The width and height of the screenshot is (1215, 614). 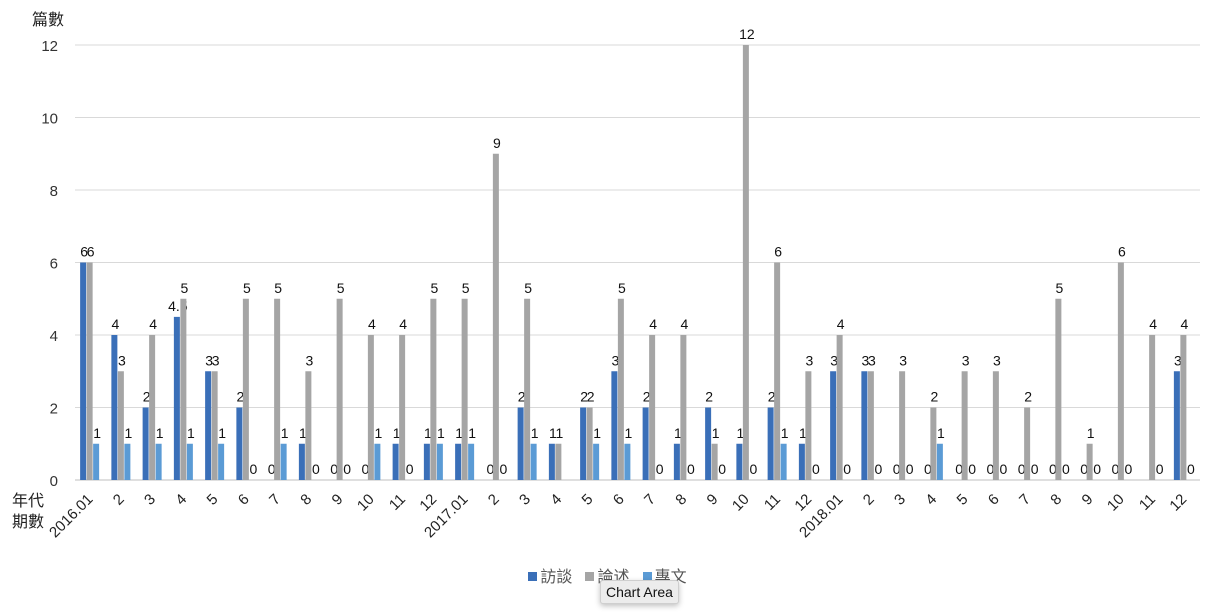 I want to click on x-tick-label: 7, so click(x=650, y=500).